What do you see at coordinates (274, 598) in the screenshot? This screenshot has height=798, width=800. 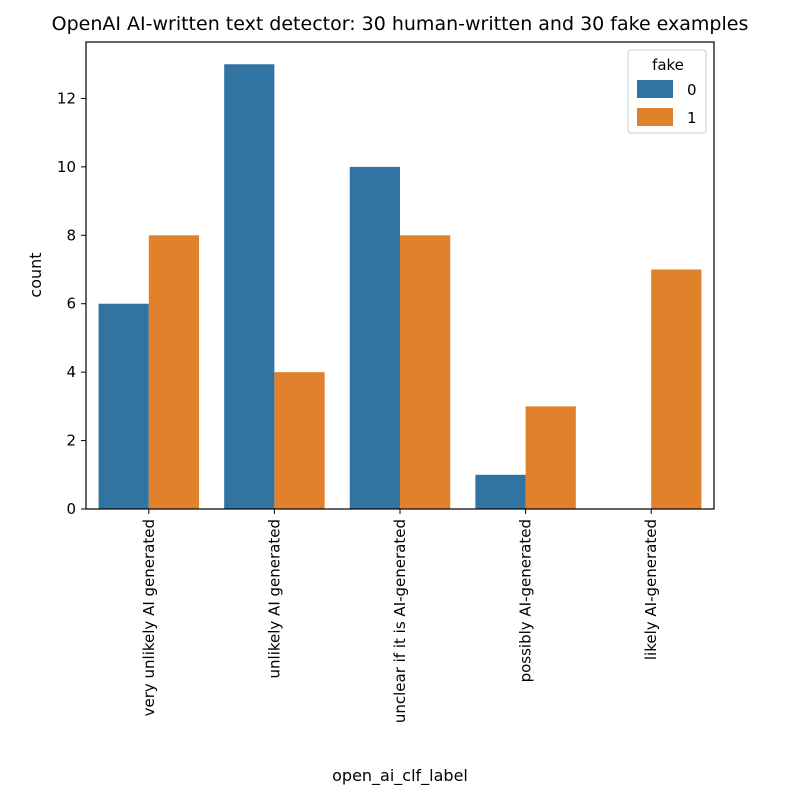 I see `x-tick-label: unlikely AI generated` at bounding box center [274, 598].